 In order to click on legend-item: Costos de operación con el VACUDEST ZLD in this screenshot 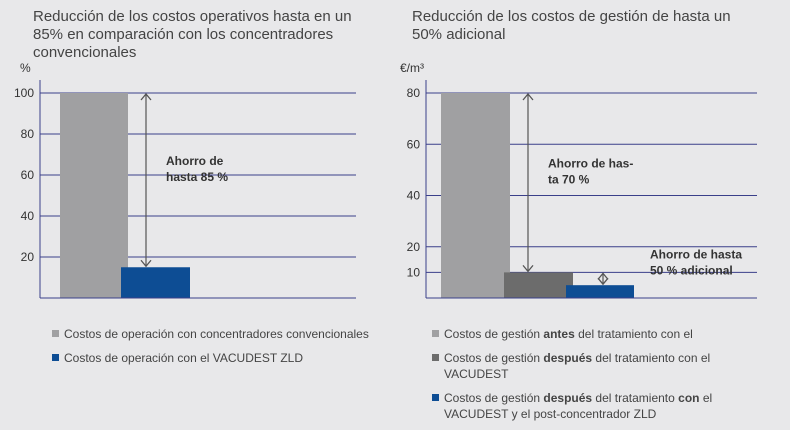, I will do `click(222, 358)`.